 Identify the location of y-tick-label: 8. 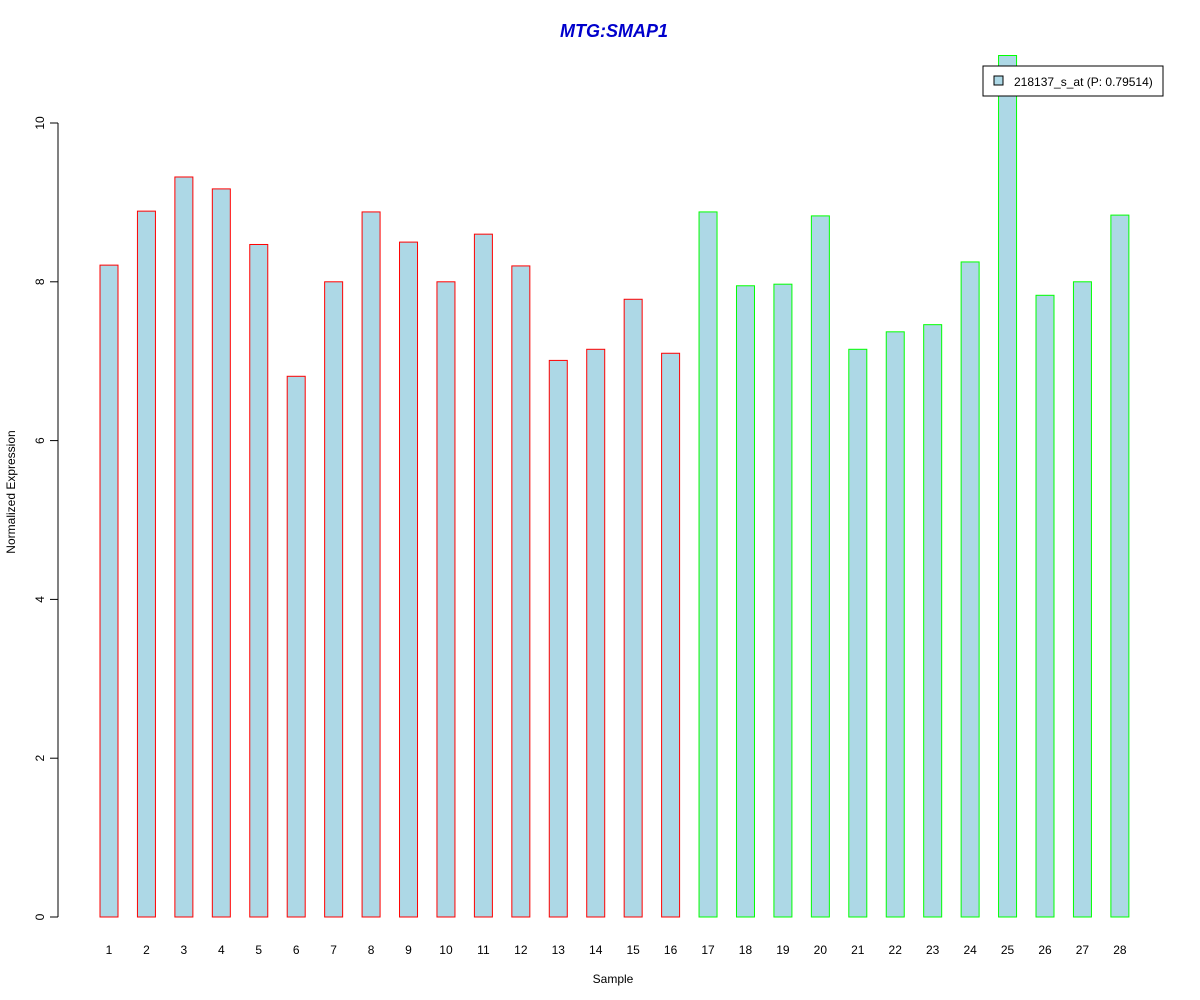
(40, 281).